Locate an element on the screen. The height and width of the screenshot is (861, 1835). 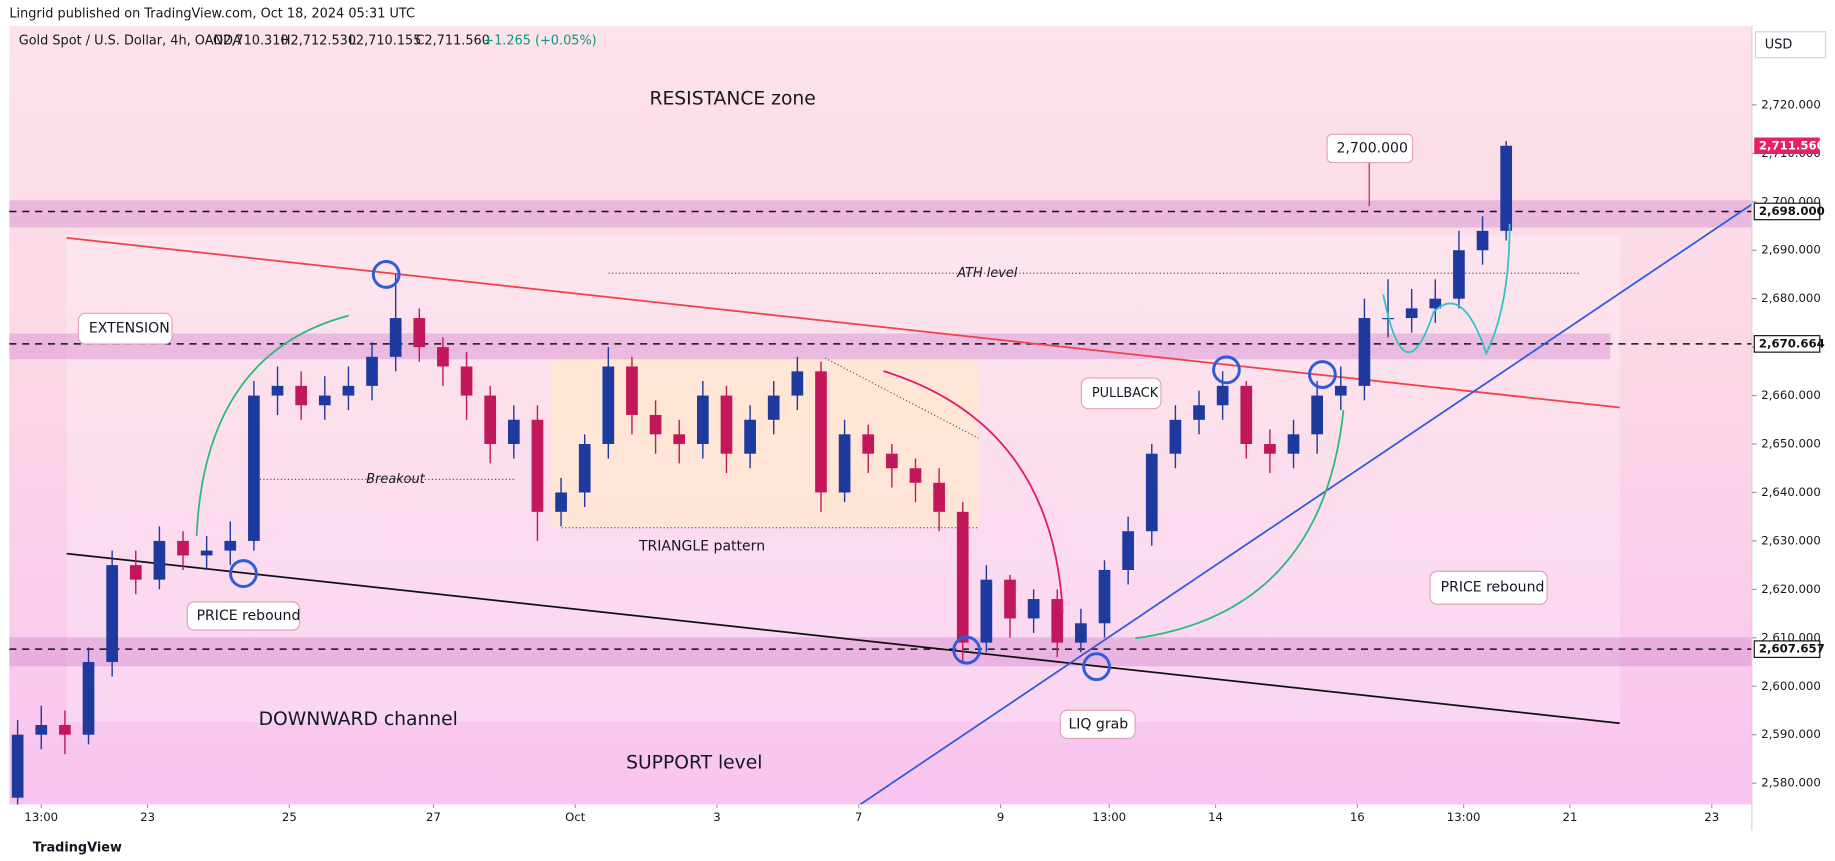
annotation: DOWNWARD channel is located at coordinates (358, 719).